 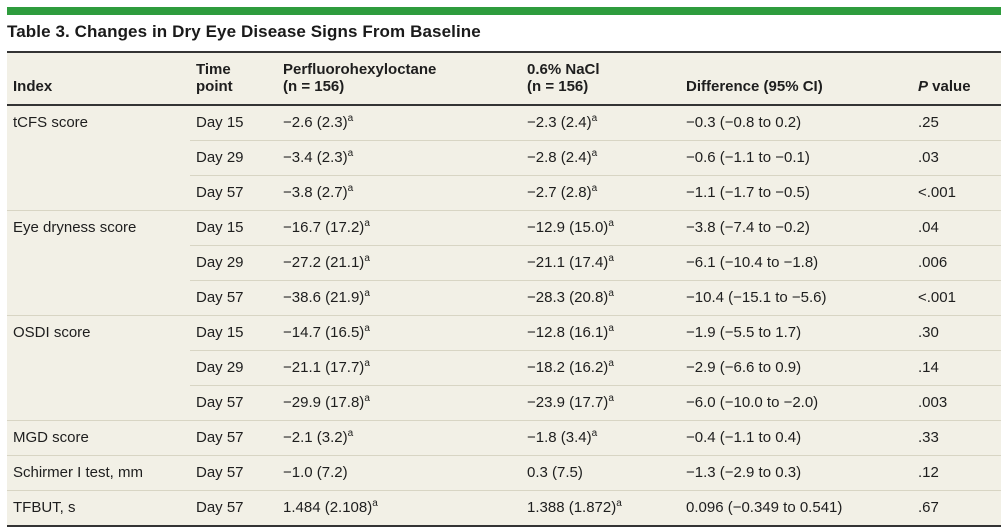 I want to click on cell-index: OSDI score, so click(x=98, y=368).